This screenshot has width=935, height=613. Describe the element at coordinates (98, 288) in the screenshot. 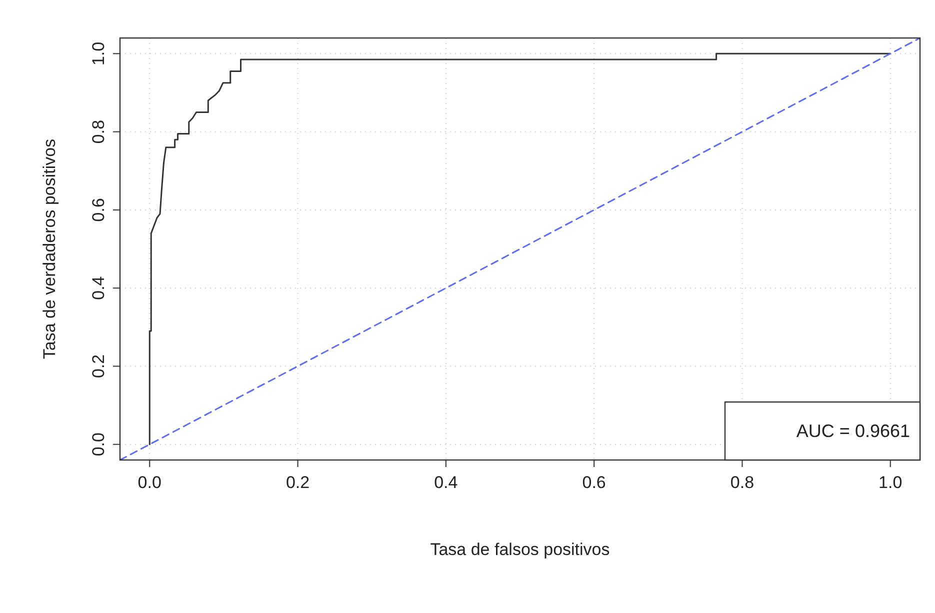

I see `y-tick-label: 0.4` at that location.